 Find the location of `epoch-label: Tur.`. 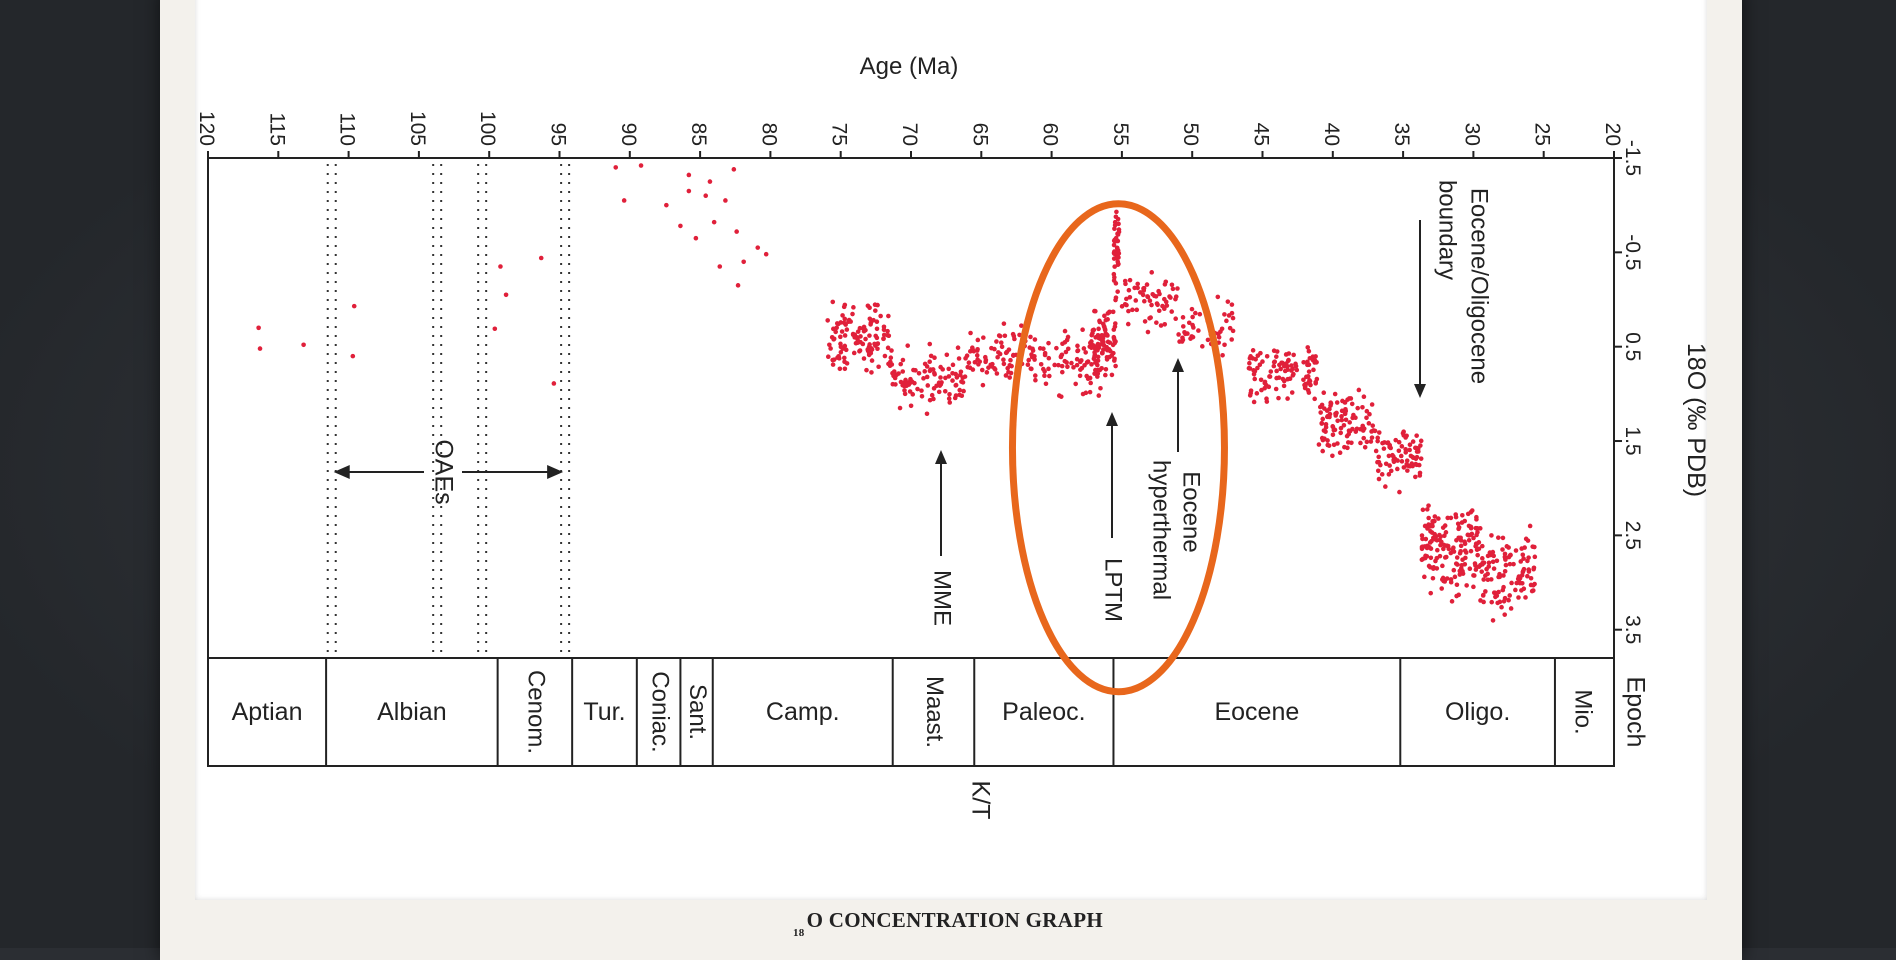

epoch-label: Tur. is located at coordinates (604, 712).